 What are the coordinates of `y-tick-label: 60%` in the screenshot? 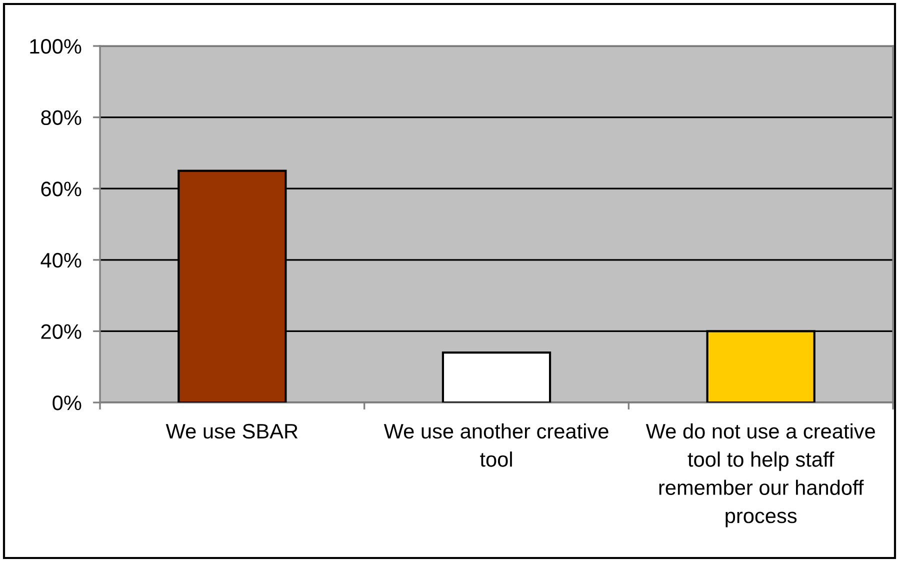 It's located at (61, 189).